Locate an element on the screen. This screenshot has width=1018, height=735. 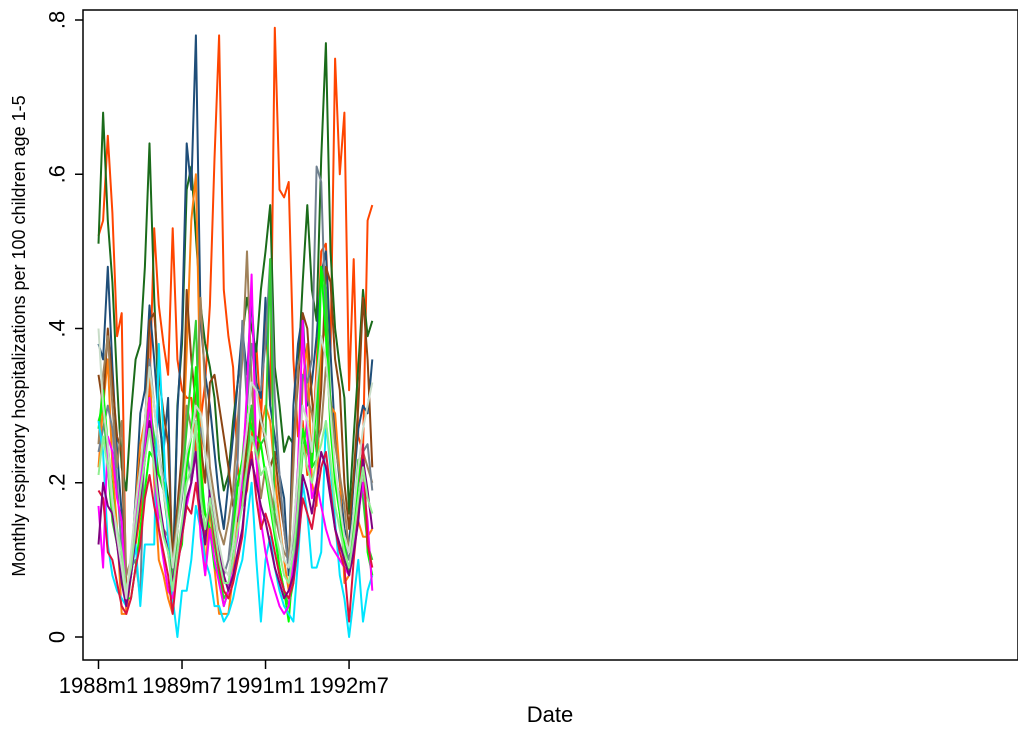
x-tick-label-0: 1988m1 is located at coordinates (99, 685).